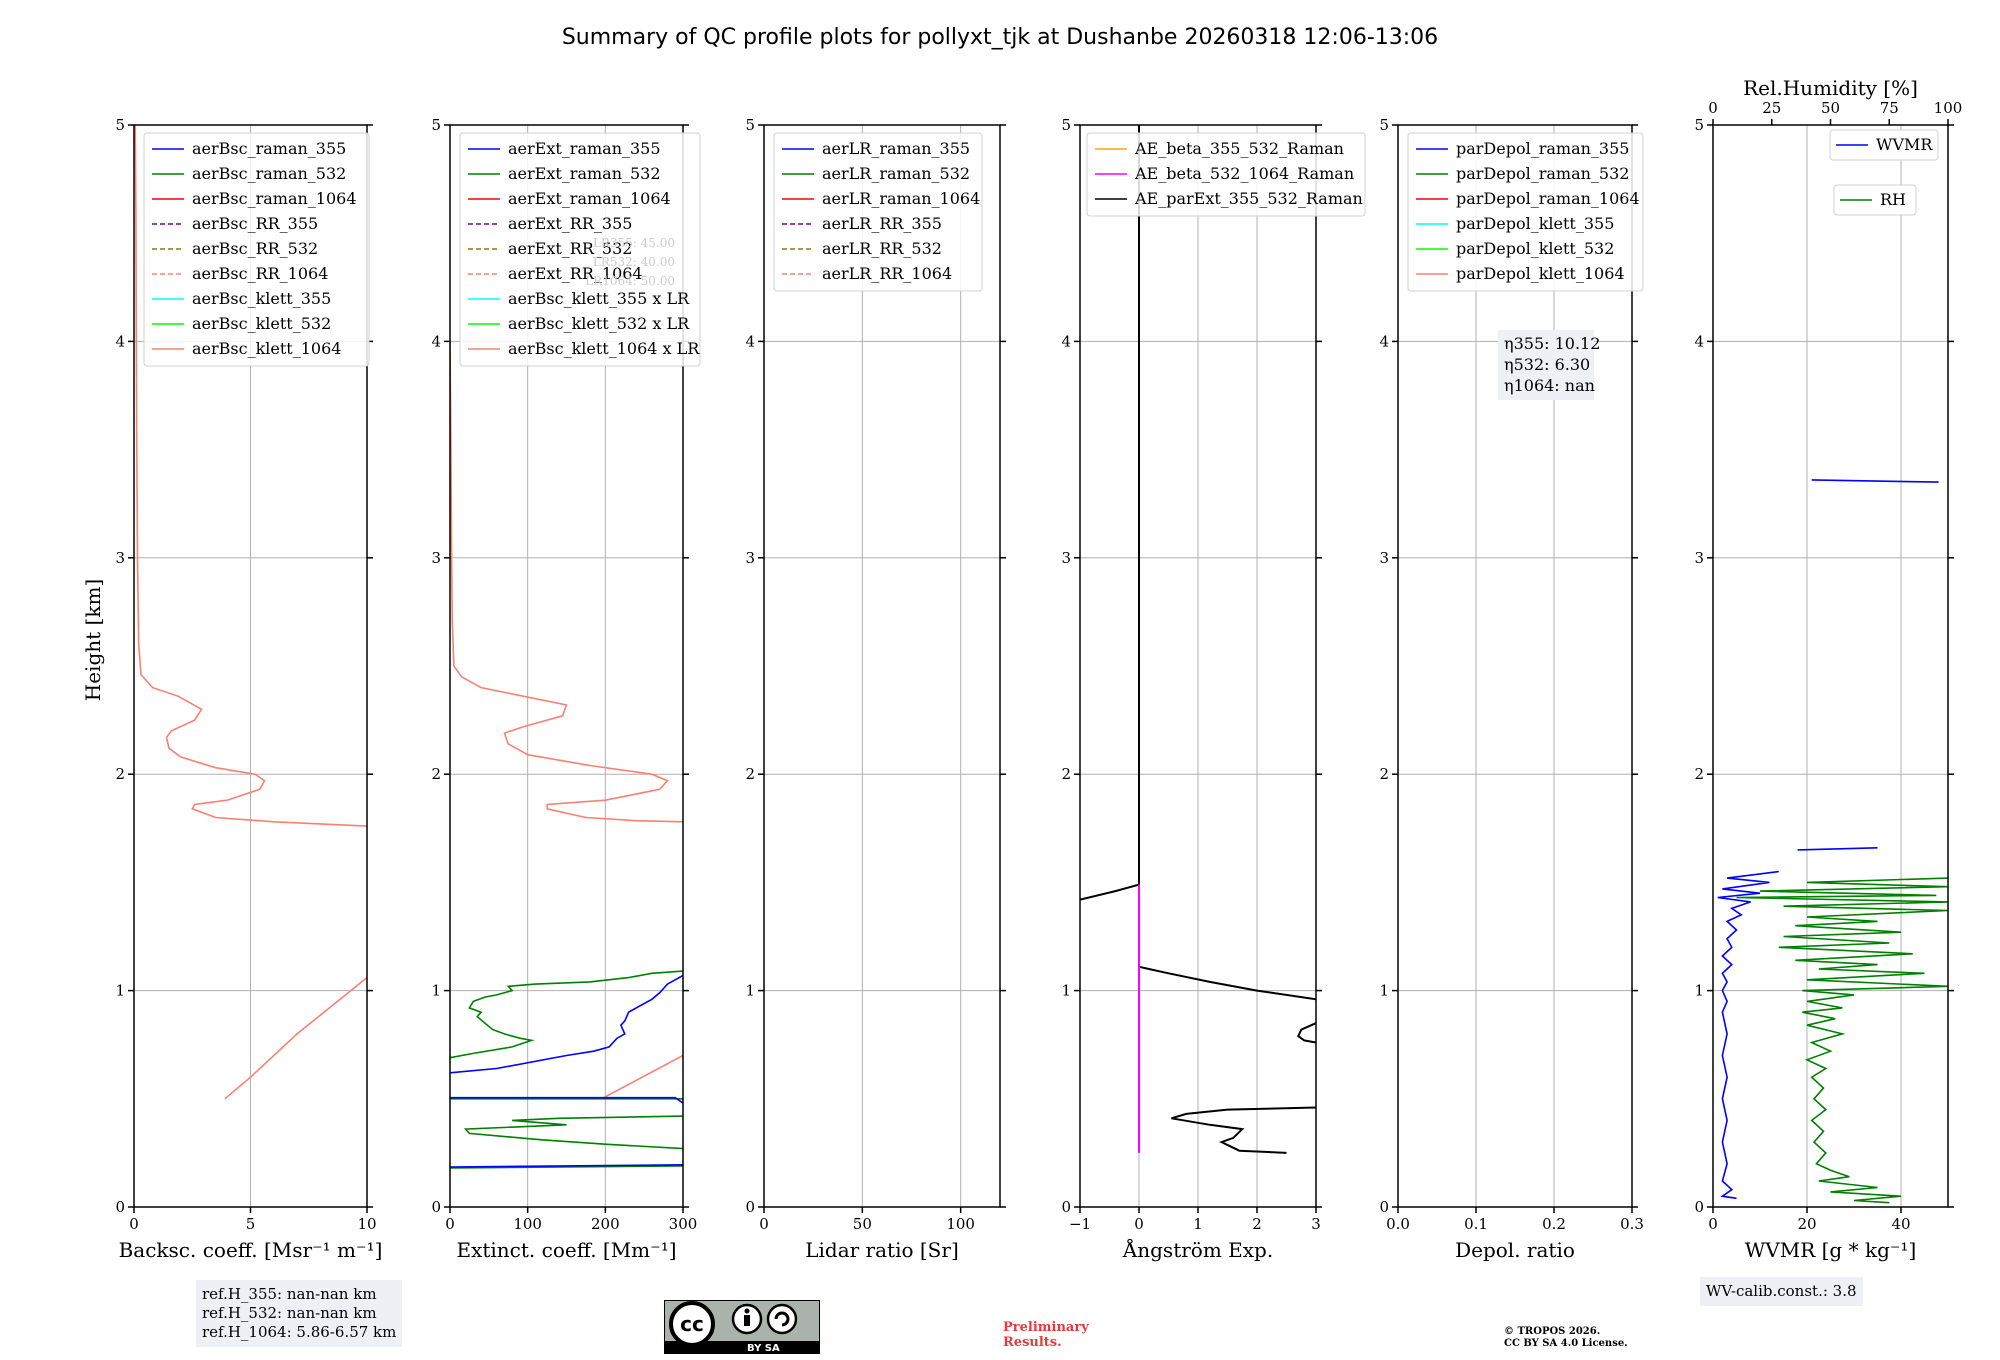  I want to click on eta-label: η355: 10.12, so click(1552, 343).